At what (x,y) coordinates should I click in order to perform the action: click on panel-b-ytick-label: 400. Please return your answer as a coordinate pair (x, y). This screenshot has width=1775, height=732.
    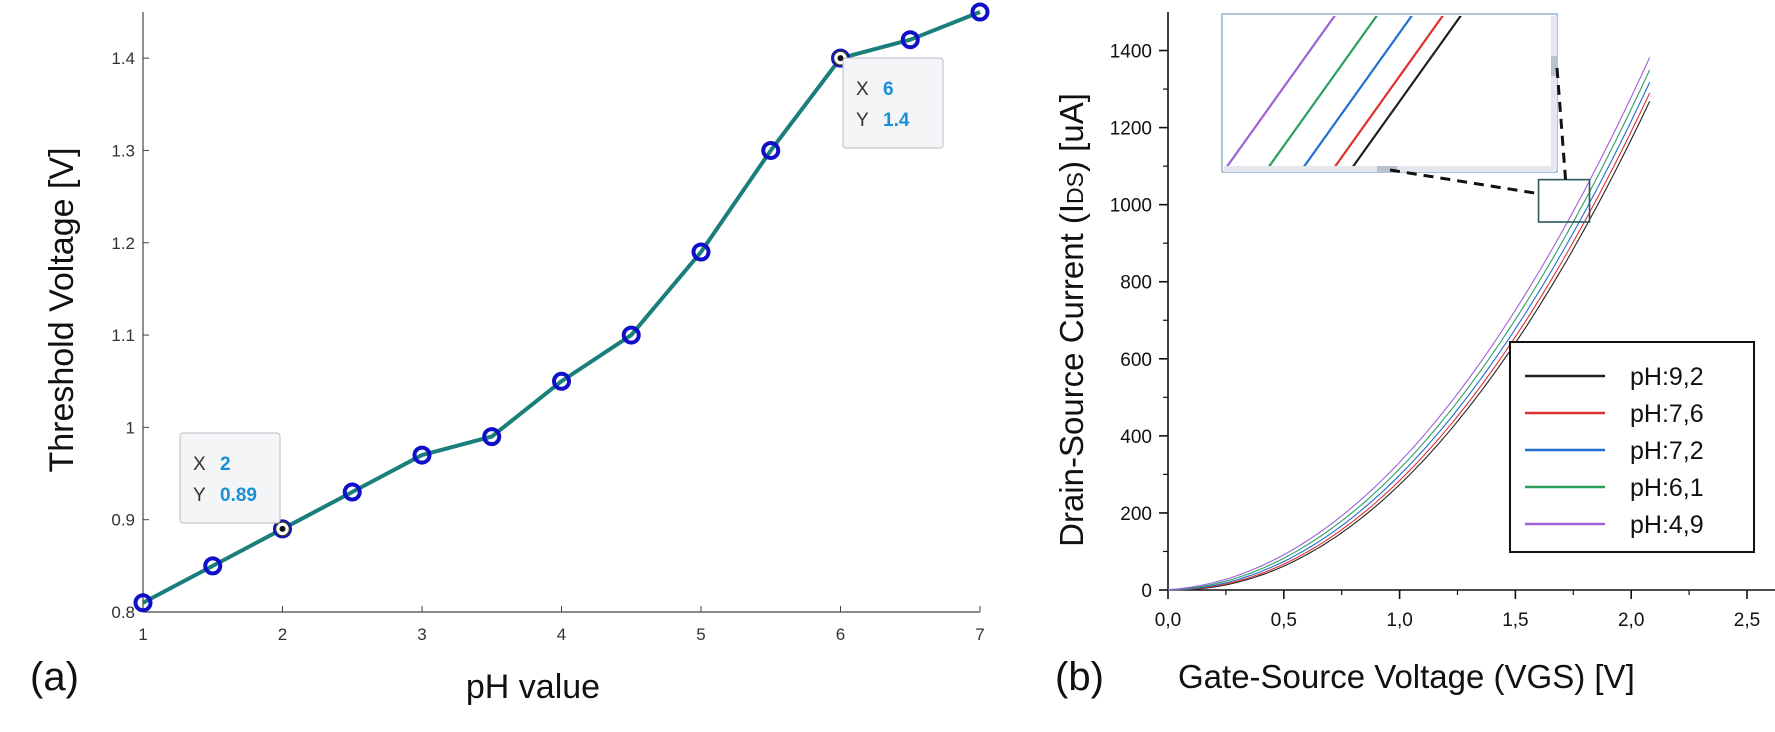
    Looking at the image, I should click on (1136, 437).